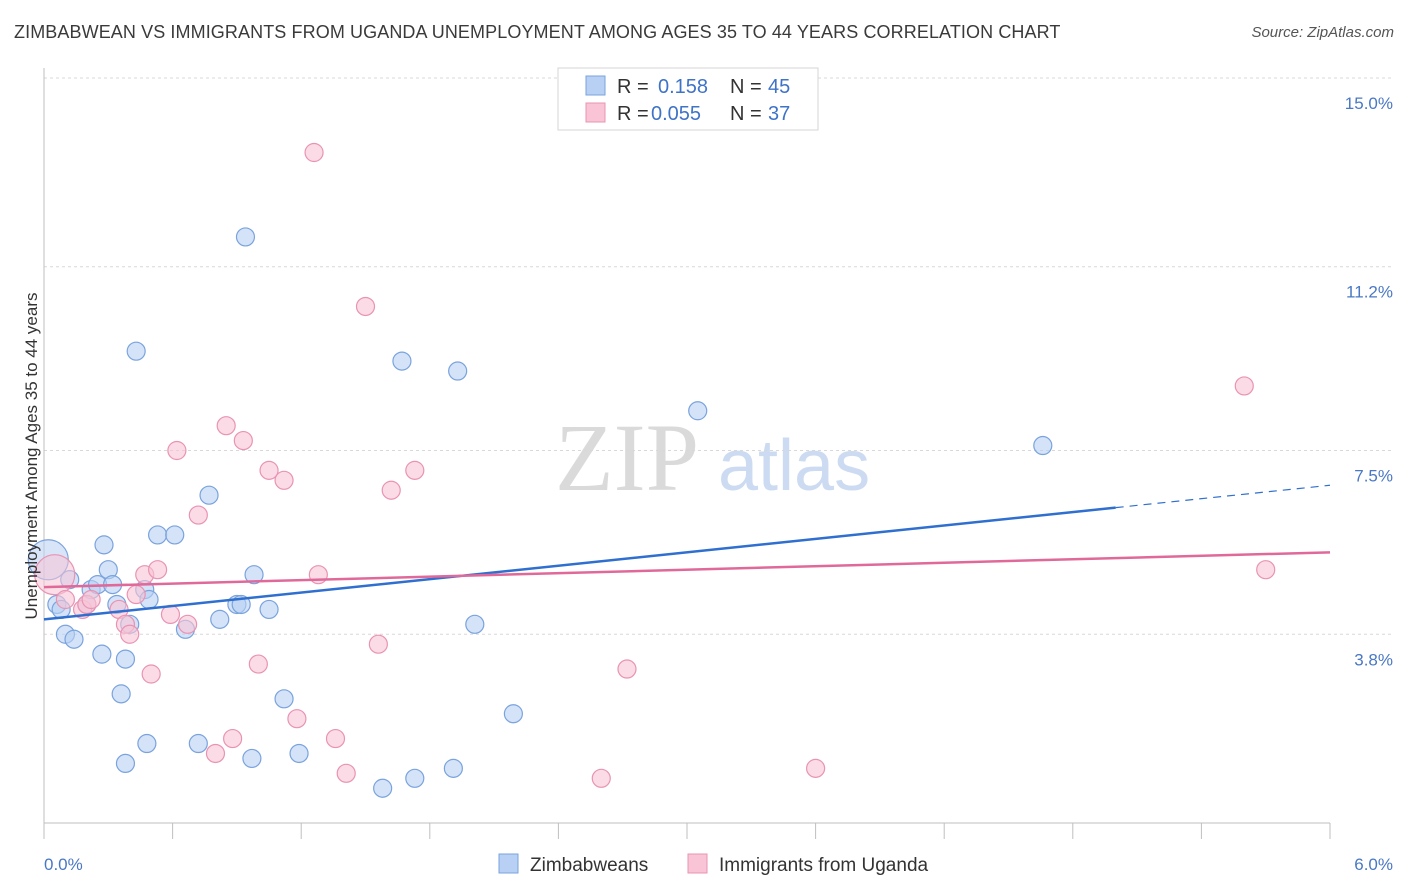 The height and width of the screenshot is (892, 1406). Describe the element at coordinates (1373, 659) in the screenshot. I see `y-tick-label-0: 3.8%` at that location.